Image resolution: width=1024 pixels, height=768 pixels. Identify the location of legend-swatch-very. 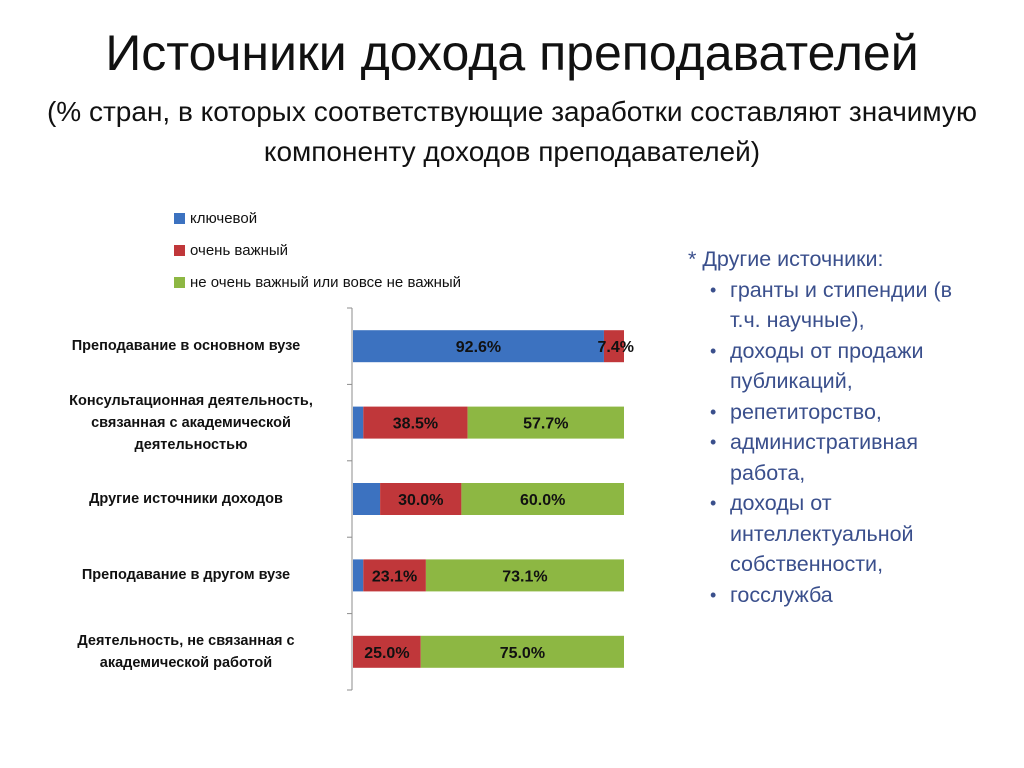
(179, 250).